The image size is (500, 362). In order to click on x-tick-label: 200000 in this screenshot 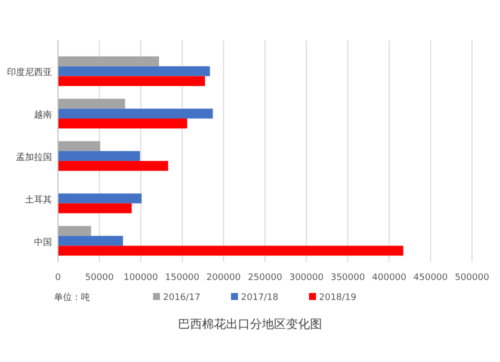, I will do `click(224, 278)`.